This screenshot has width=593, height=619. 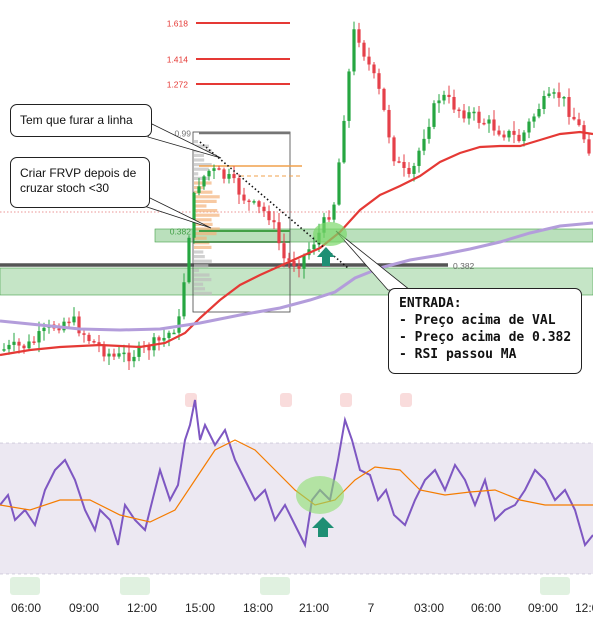 What do you see at coordinates (314, 608) in the screenshot?
I see `x-tick-label: 21:00` at bounding box center [314, 608].